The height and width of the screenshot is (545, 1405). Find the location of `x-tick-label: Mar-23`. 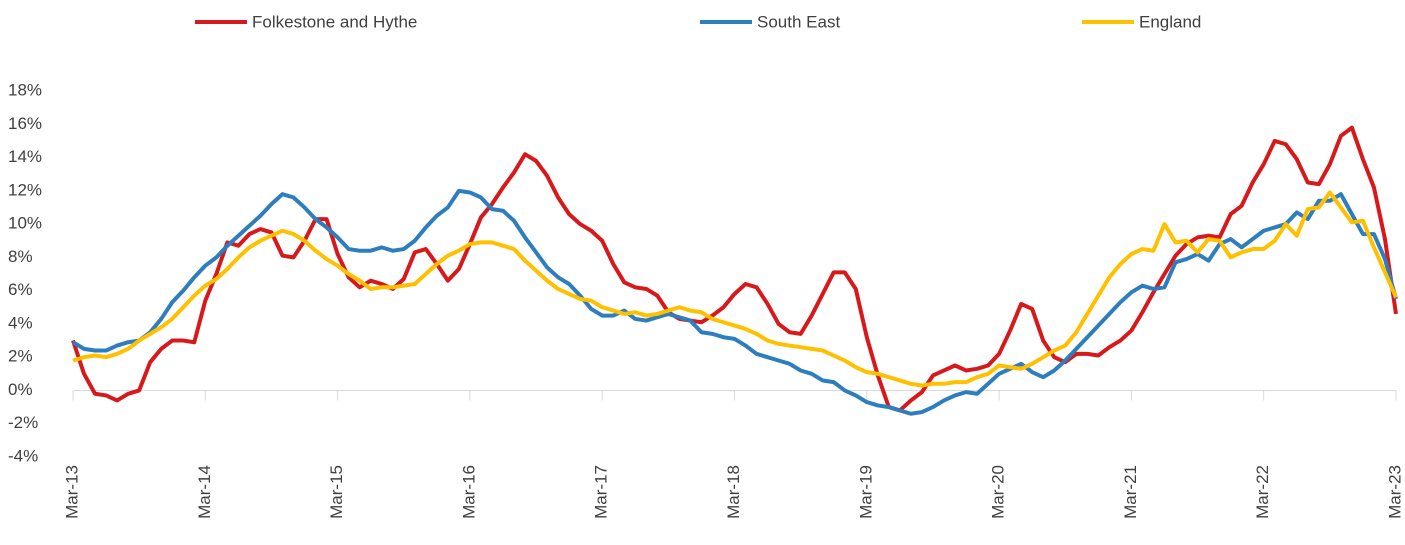

x-tick-label: Mar-23 is located at coordinates (1394, 492).